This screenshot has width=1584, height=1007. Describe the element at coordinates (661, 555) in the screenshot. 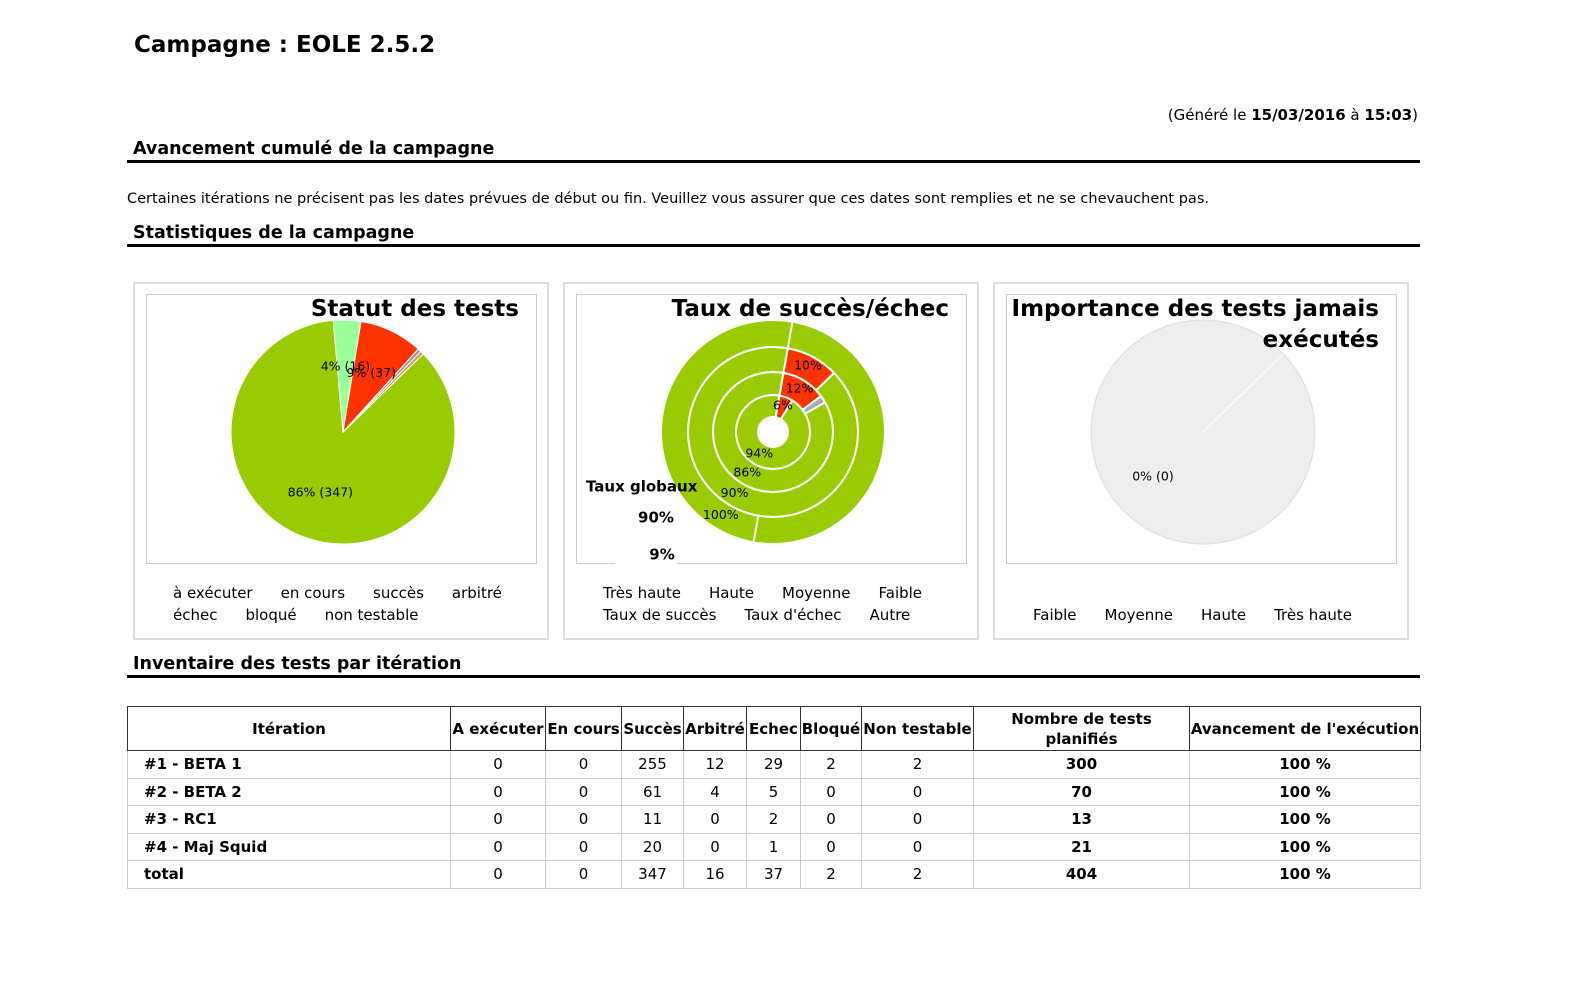

I see `global-rate: 9%` at that location.